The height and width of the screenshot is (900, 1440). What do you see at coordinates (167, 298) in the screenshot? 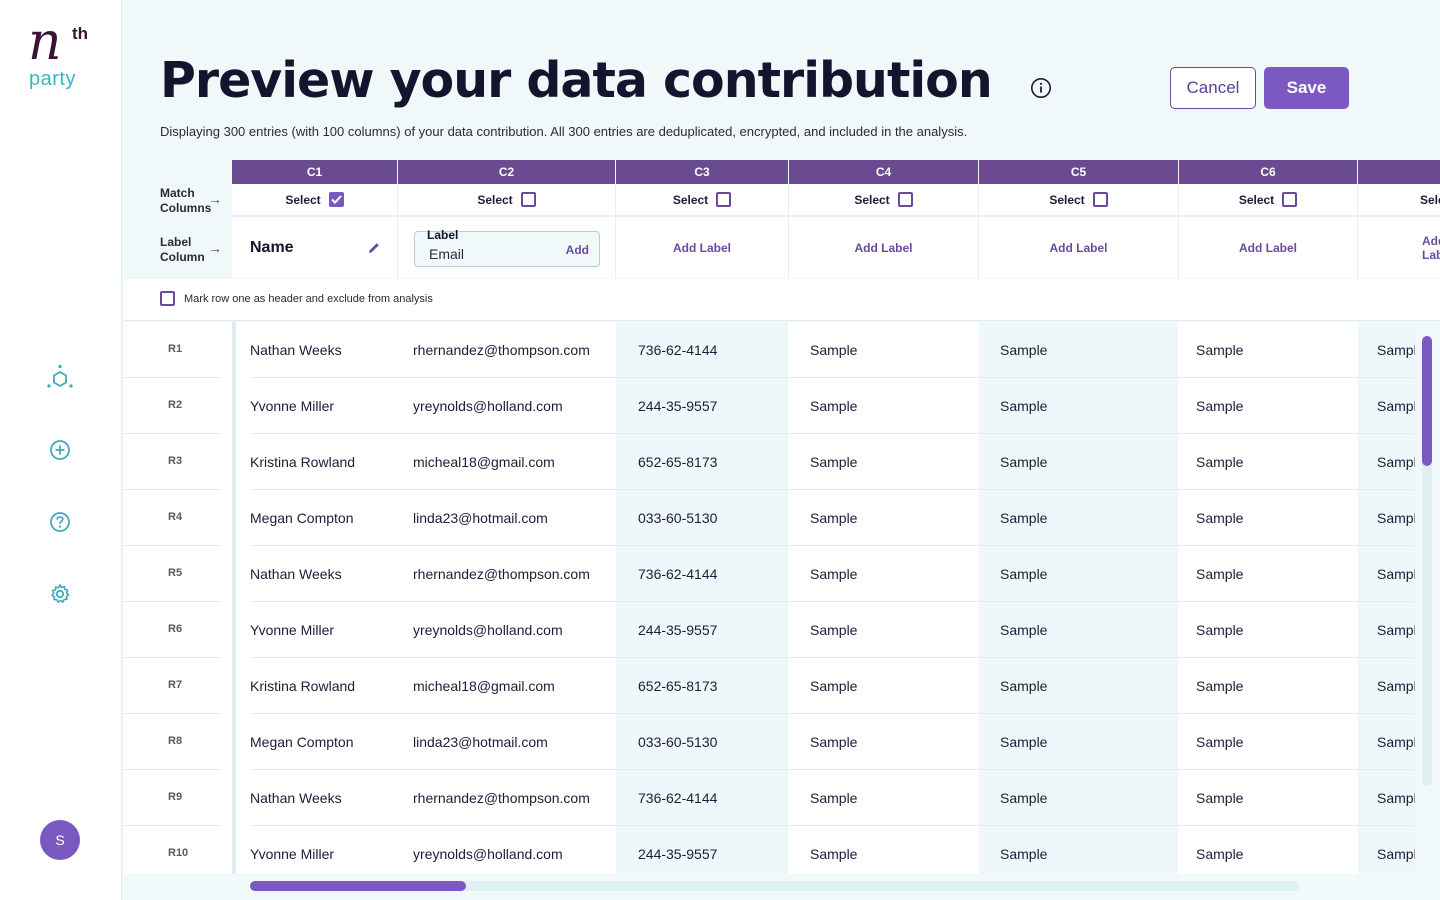
I see `mark-header-checkbox` at bounding box center [167, 298].